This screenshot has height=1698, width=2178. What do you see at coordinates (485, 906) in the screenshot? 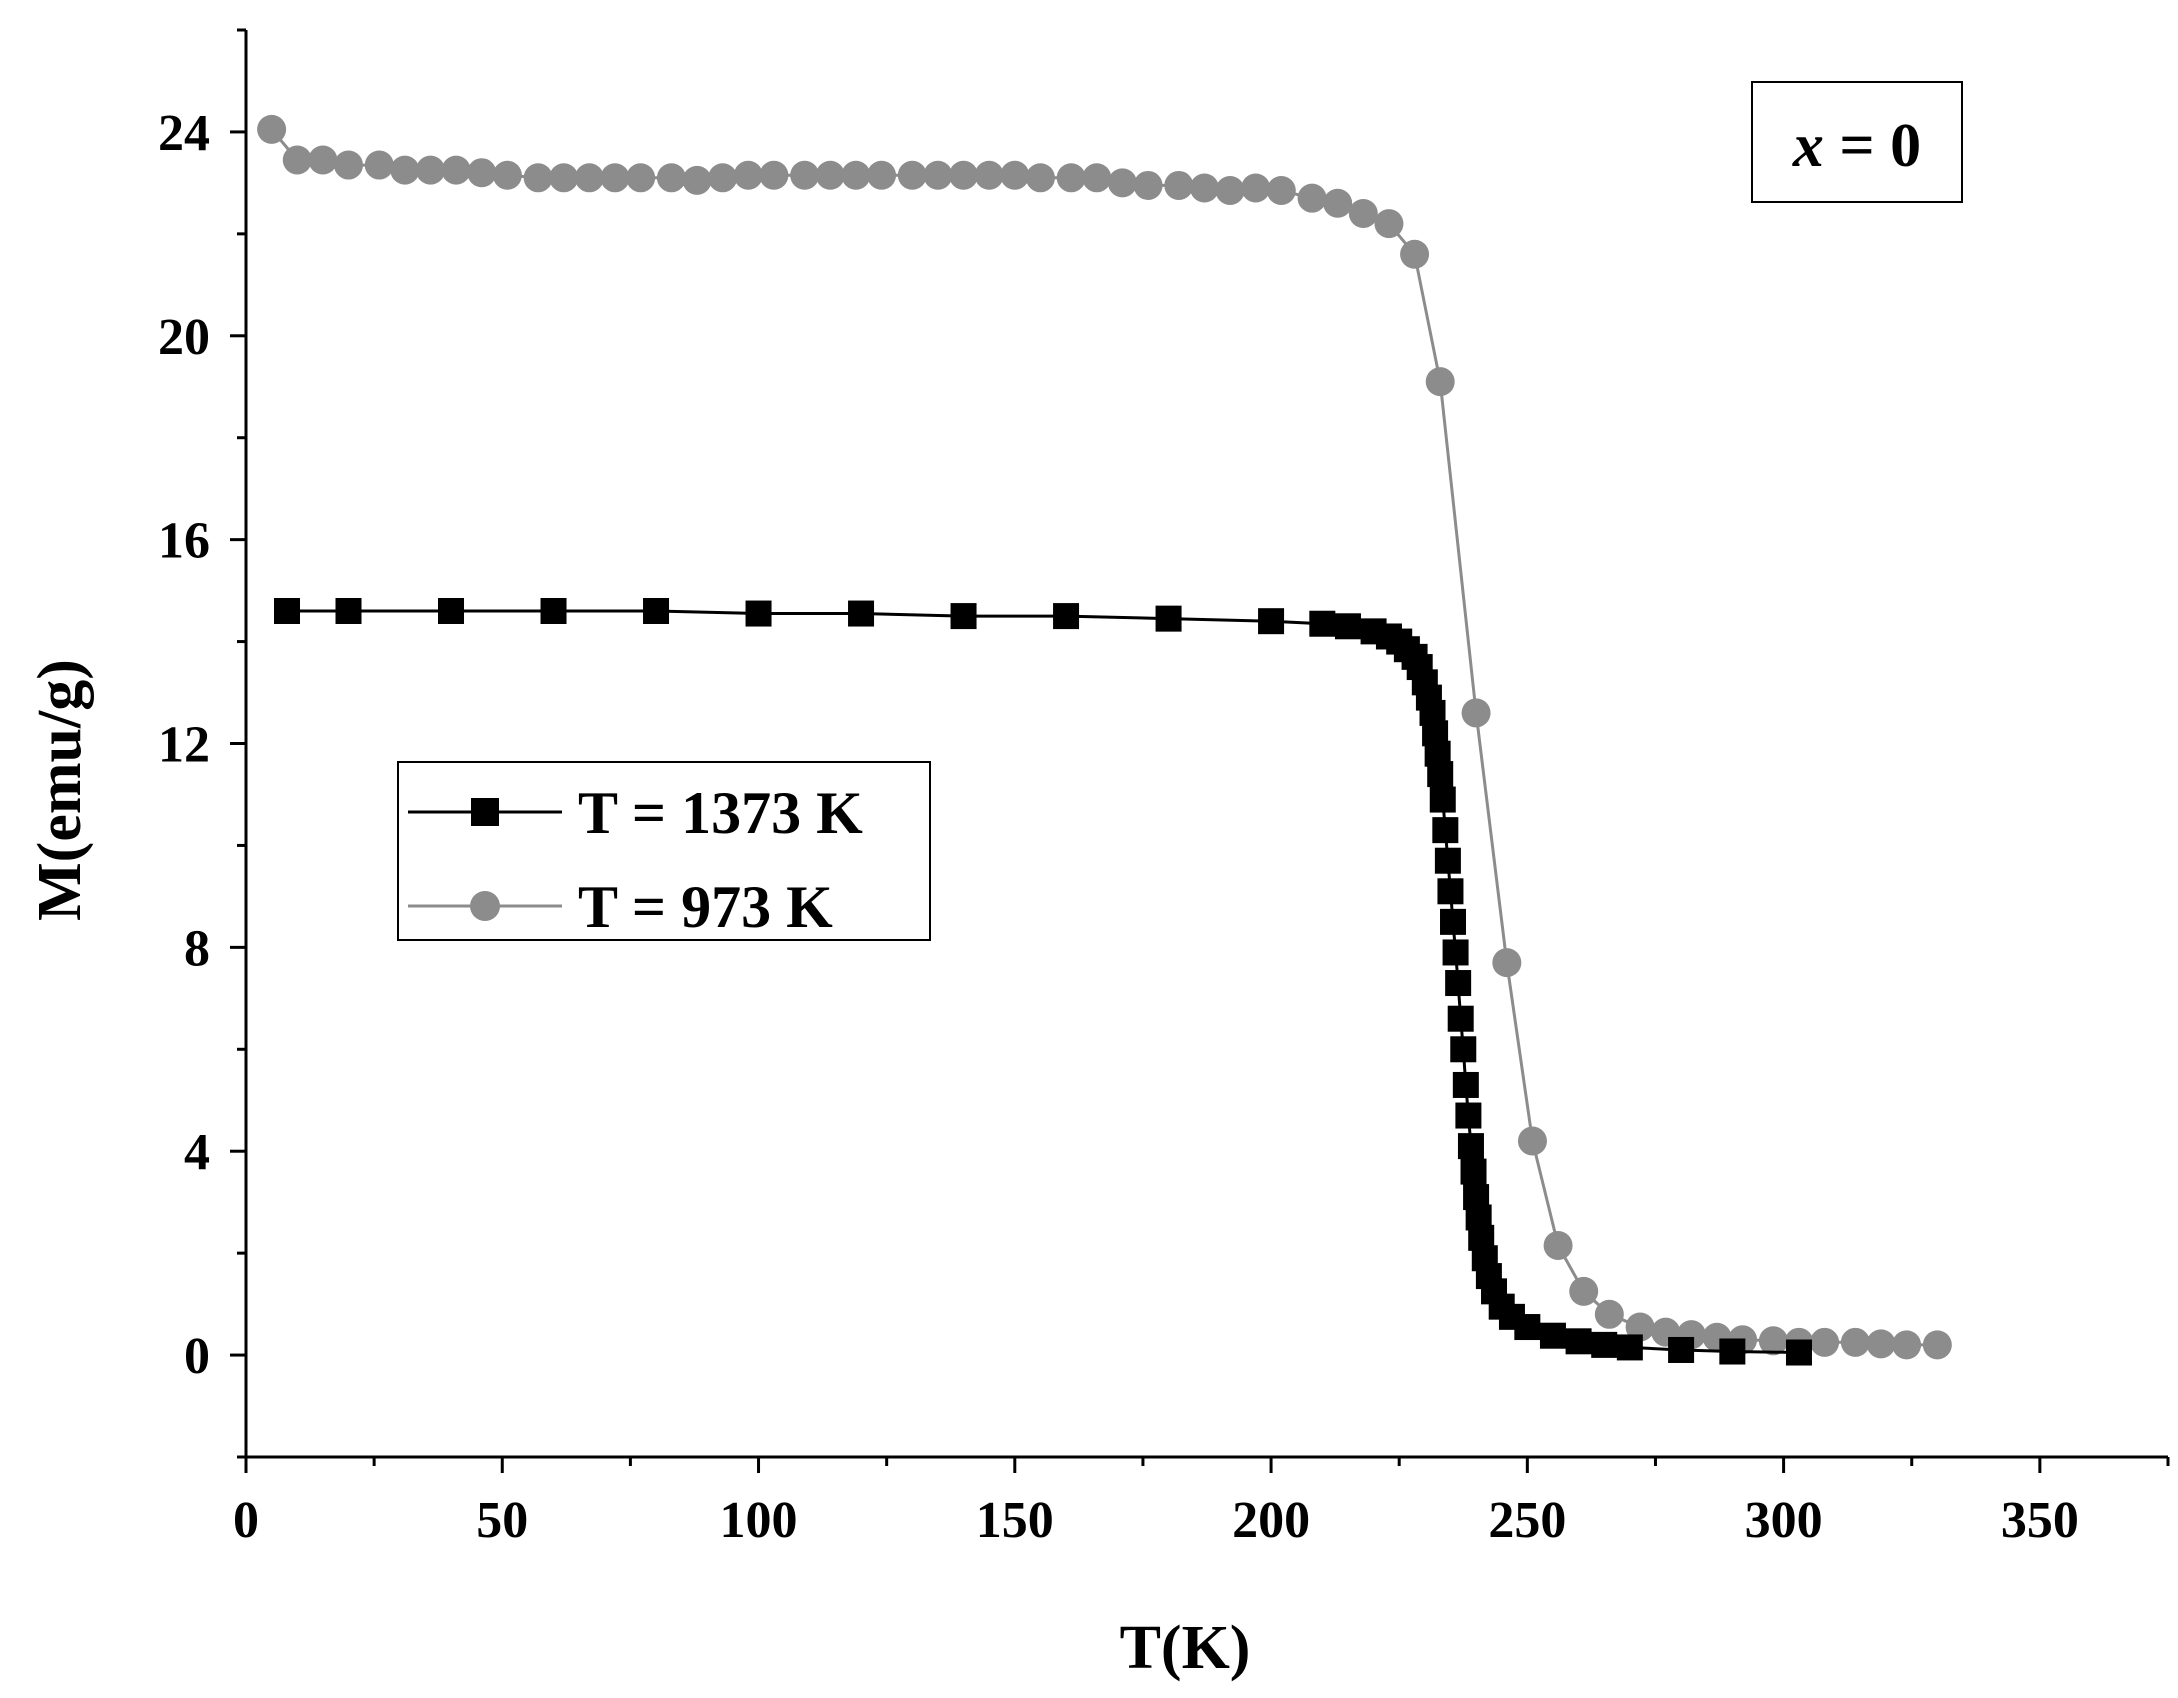
I see `legend-marker-circle` at bounding box center [485, 906].